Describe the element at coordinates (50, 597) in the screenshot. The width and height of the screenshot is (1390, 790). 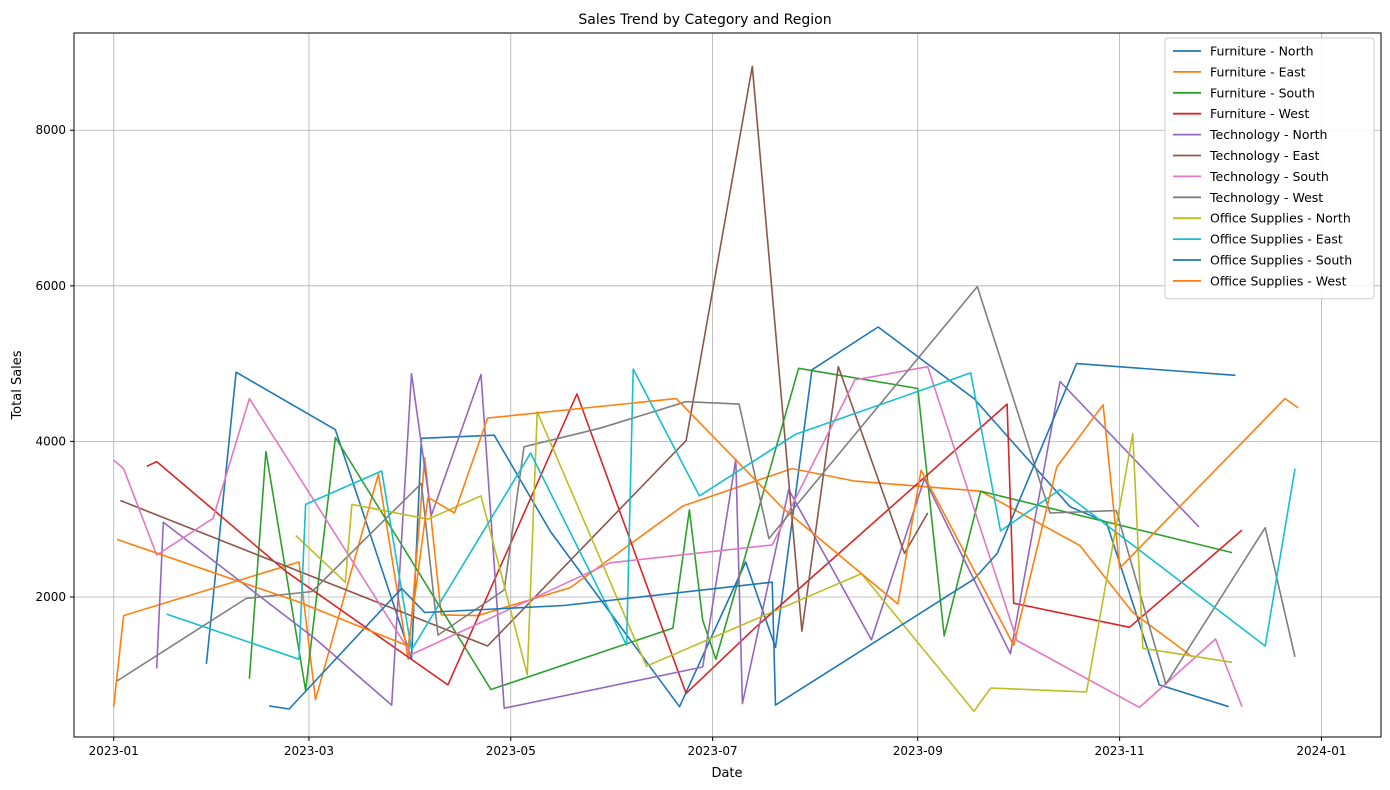
I see `y-tick-label: 2000` at that location.